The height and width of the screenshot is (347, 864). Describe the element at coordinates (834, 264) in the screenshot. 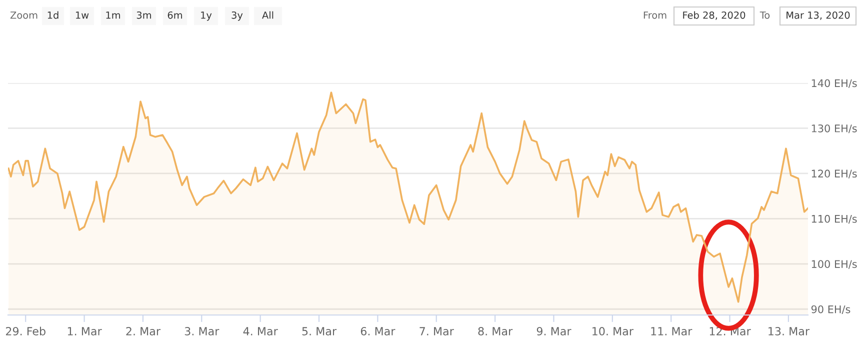

I see `y-tick-label: 100 EH/s` at that location.